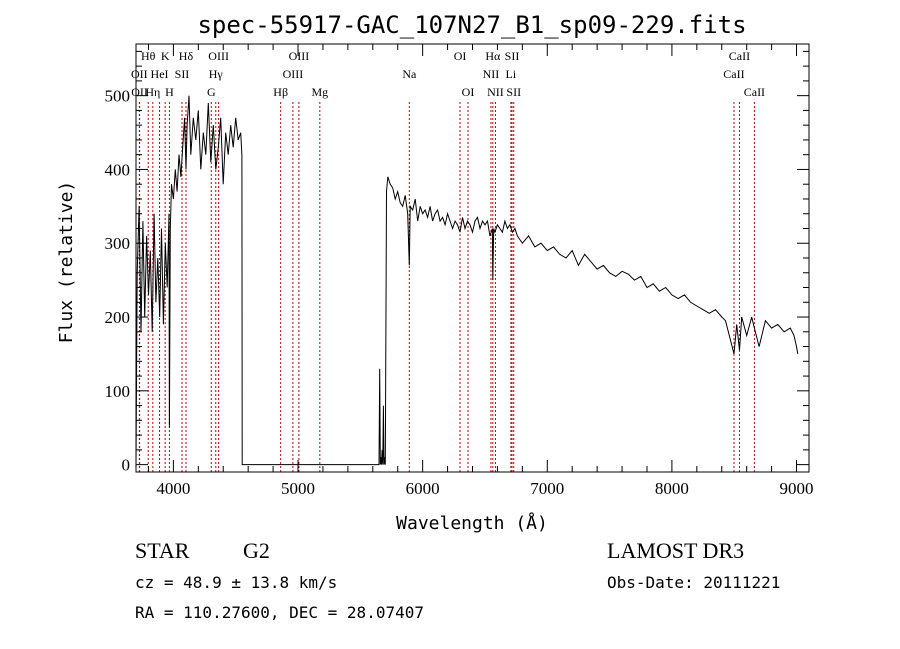 The image size is (900, 649). I want to click on line-label: H, so click(169, 92).